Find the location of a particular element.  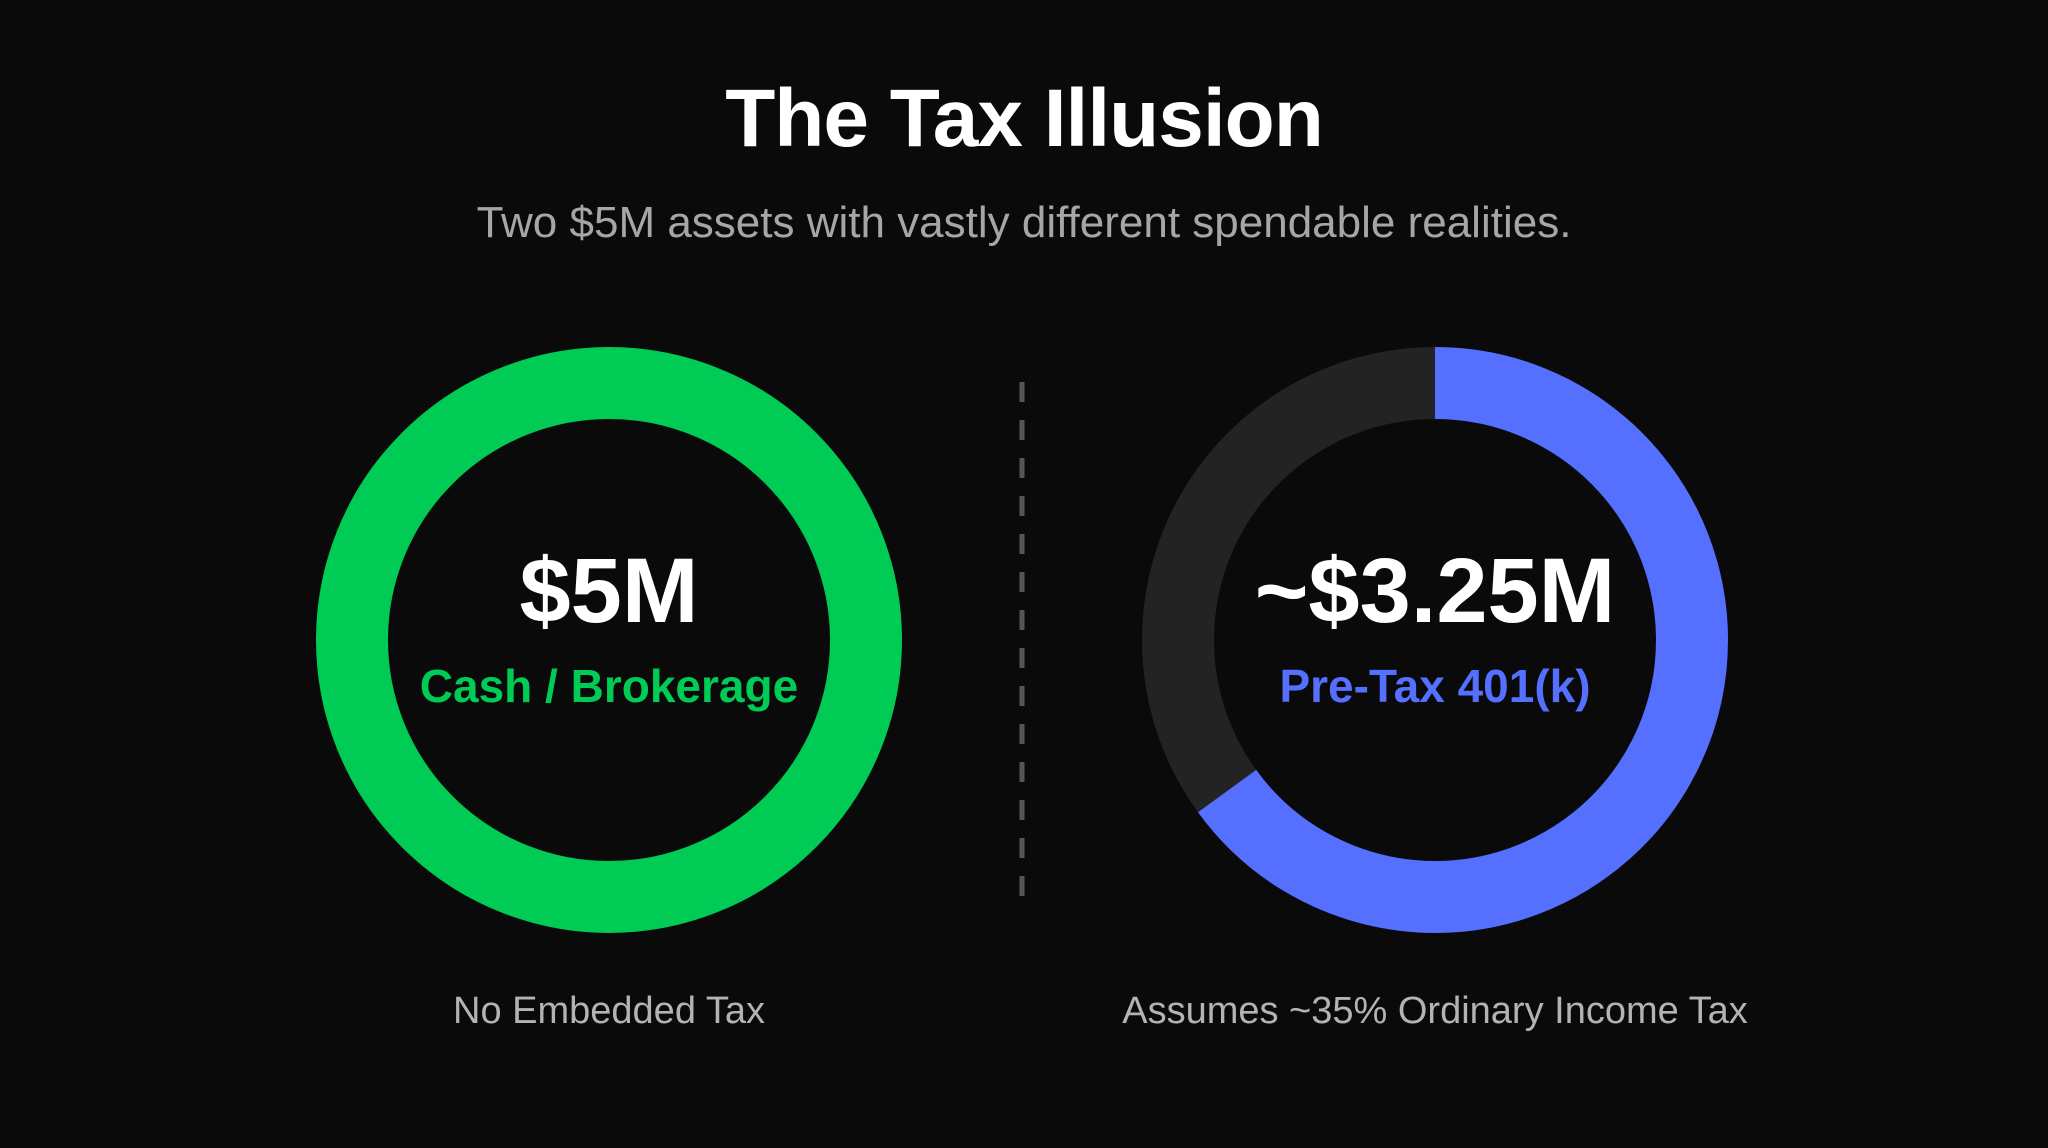

donut-chart-401k: ~$3.25M Pre-Tax 401(k) is located at coordinates (1435, 640).